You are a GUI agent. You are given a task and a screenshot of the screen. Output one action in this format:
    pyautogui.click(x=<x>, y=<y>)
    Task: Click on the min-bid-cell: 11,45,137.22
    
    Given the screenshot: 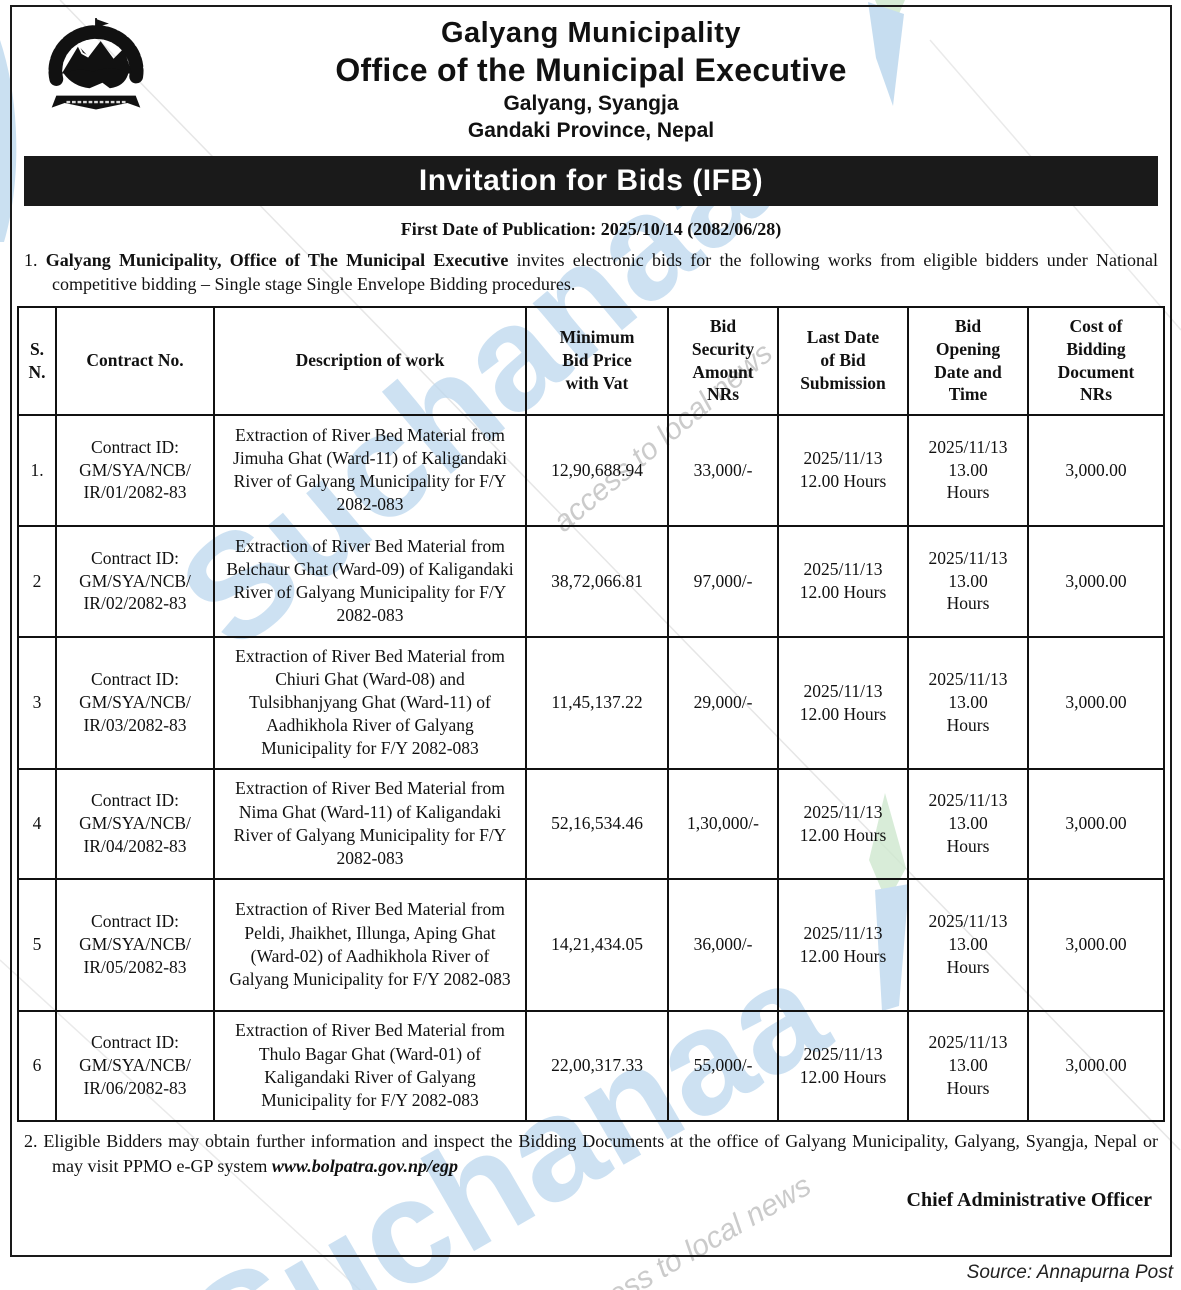 What is the action you would take?
    pyautogui.click(x=597, y=702)
    